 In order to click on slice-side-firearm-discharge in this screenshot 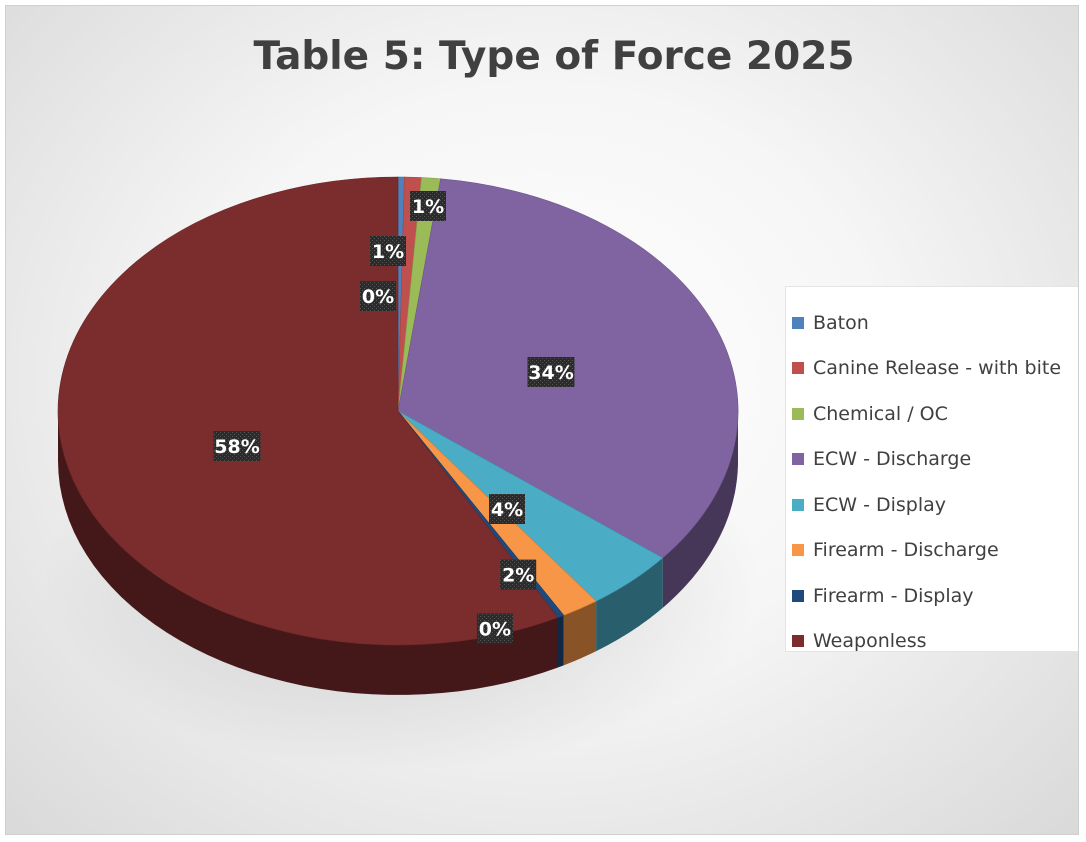, I will do `click(580, 633)`.